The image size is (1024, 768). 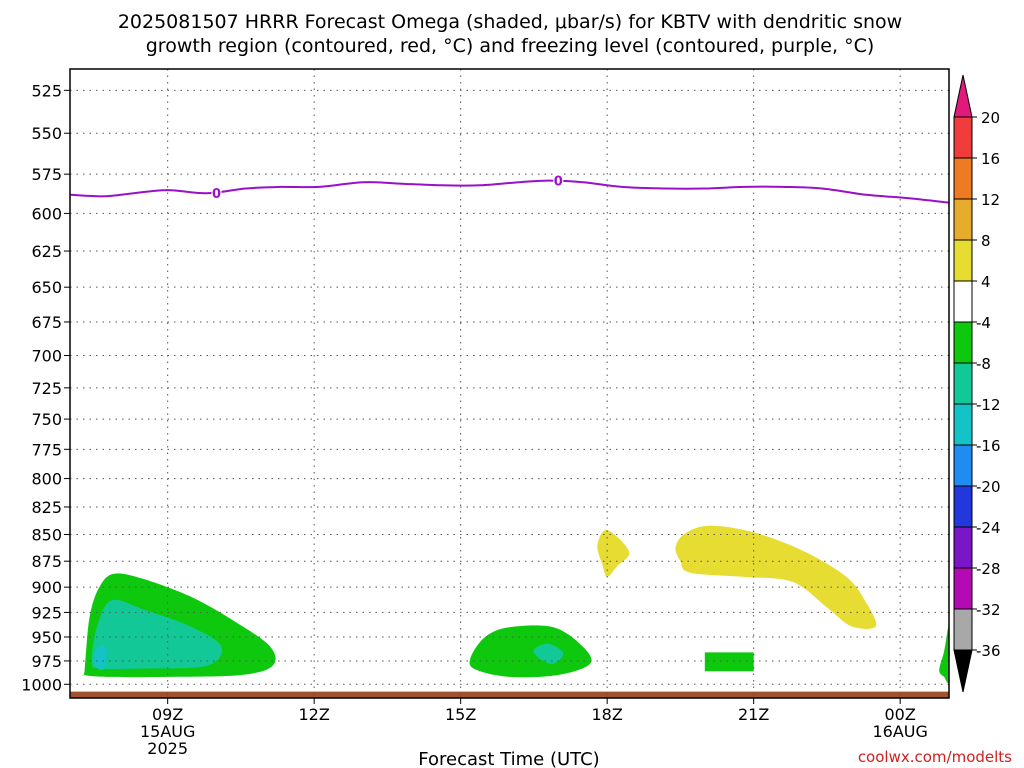 I want to click on x-tick-label: 16AUG, so click(x=899, y=731).